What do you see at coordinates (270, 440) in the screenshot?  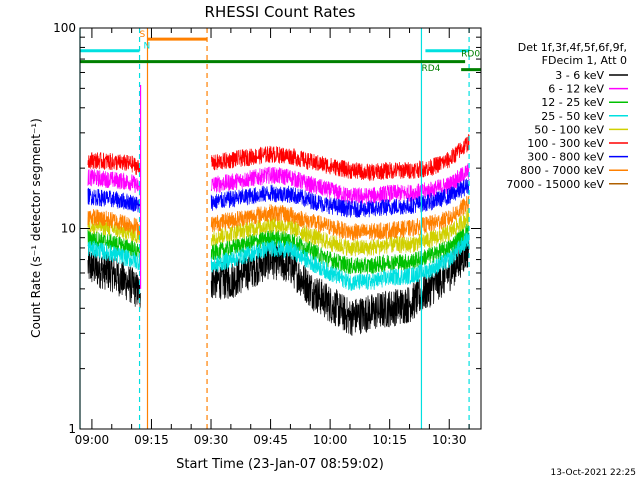 I see `x-tick-label-3: 09:45` at bounding box center [270, 440].